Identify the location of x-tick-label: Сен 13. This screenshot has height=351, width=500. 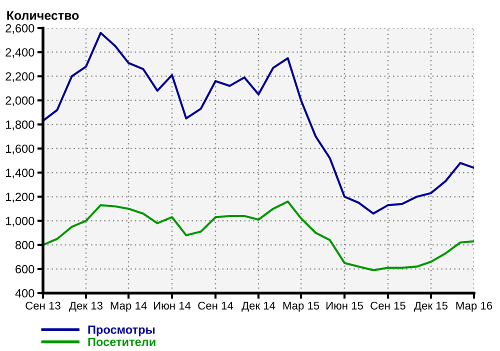
(43, 306).